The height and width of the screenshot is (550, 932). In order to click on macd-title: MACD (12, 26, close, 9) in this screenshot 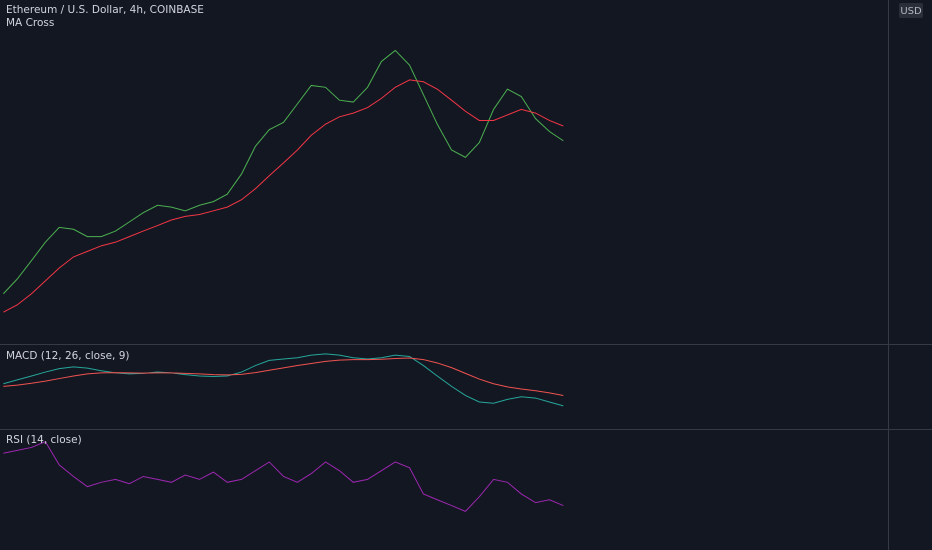, I will do `click(67, 356)`.